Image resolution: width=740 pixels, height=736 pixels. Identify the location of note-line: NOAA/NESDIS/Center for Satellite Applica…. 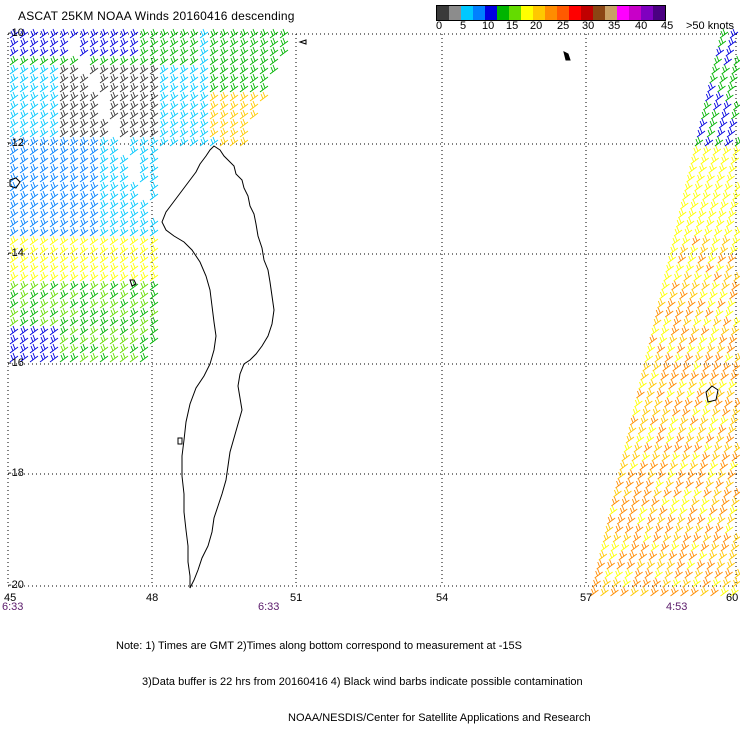
(439, 718).